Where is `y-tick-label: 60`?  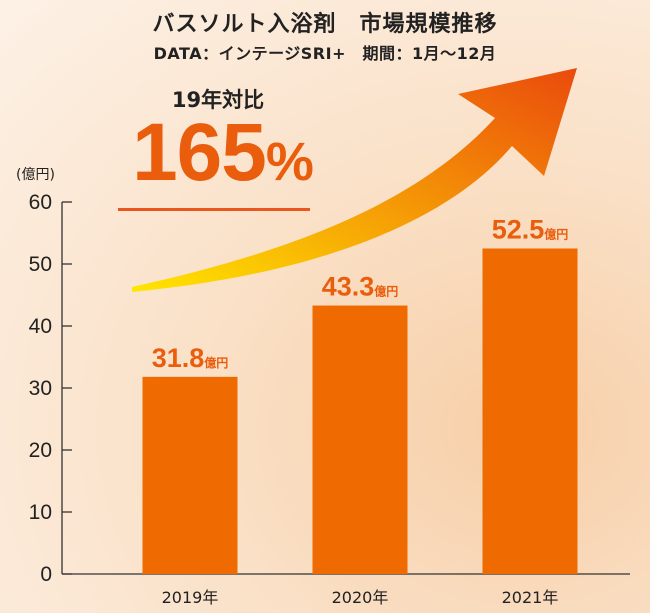
y-tick-label: 60 is located at coordinates (40, 202).